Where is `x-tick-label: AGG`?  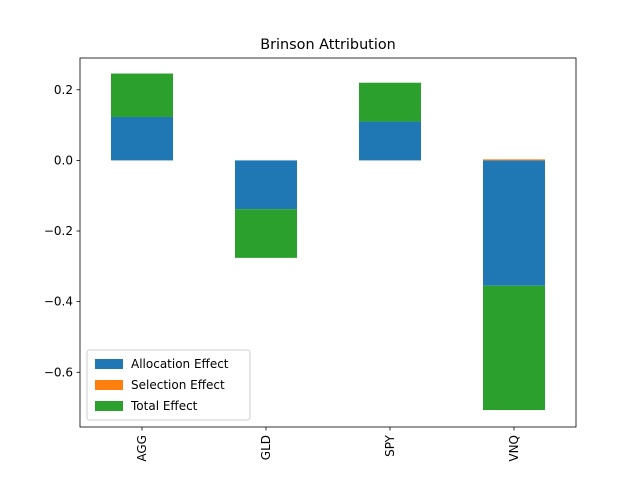 x-tick-label: AGG is located at coordinates (142, 448).